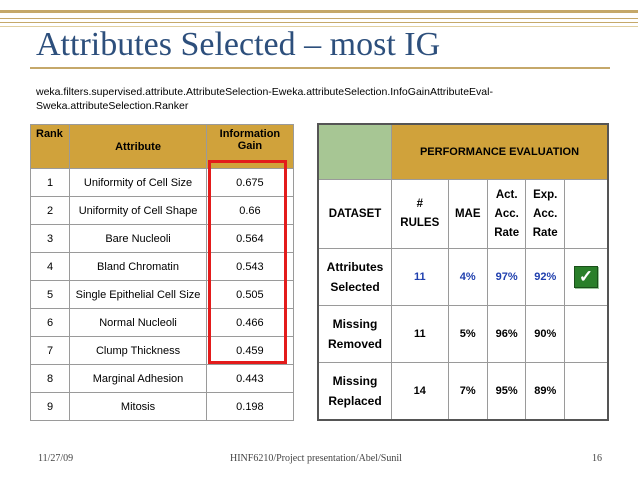  Describe the element at coordinates (50, 266) in the screenshot. I see `rank-cell: 4` at that location.